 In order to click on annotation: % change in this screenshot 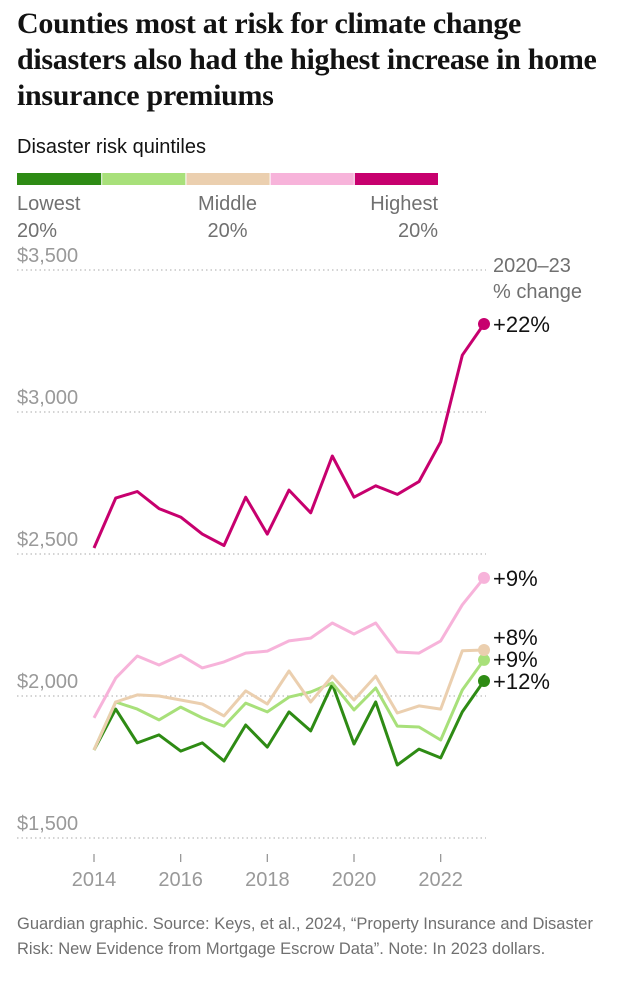, I will do `click(537, 292)`.